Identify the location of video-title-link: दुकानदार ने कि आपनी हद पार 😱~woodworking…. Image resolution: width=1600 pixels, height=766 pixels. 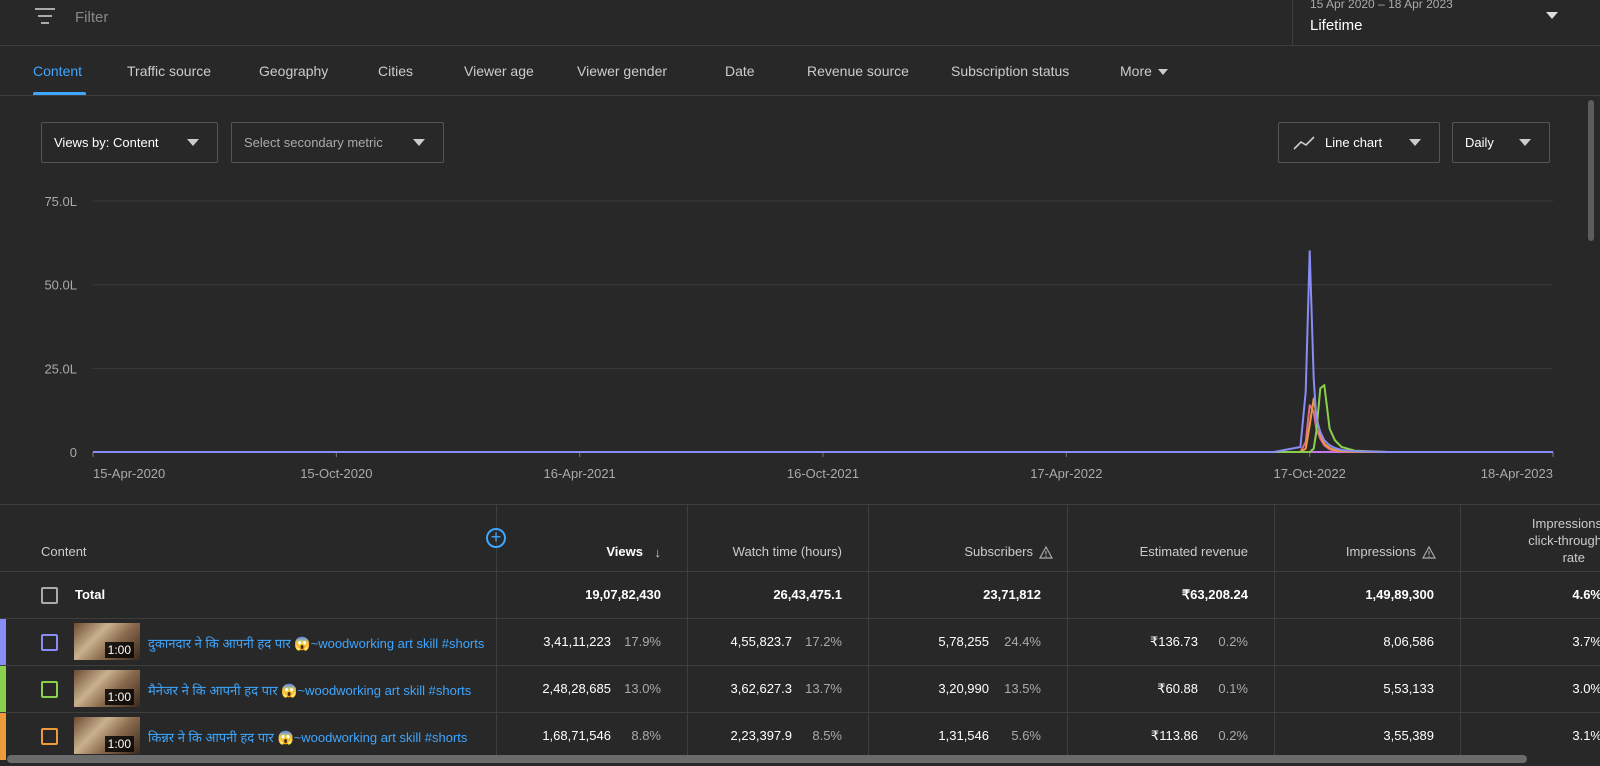
(316, 643).